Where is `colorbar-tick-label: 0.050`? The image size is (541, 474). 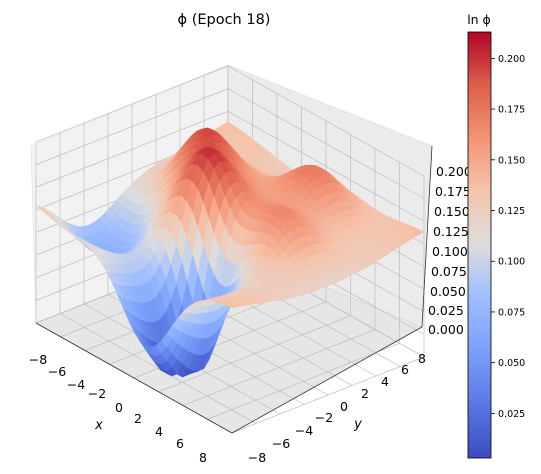
colorbar-tick-label: 0.050 is located at coordinates (511, 363).